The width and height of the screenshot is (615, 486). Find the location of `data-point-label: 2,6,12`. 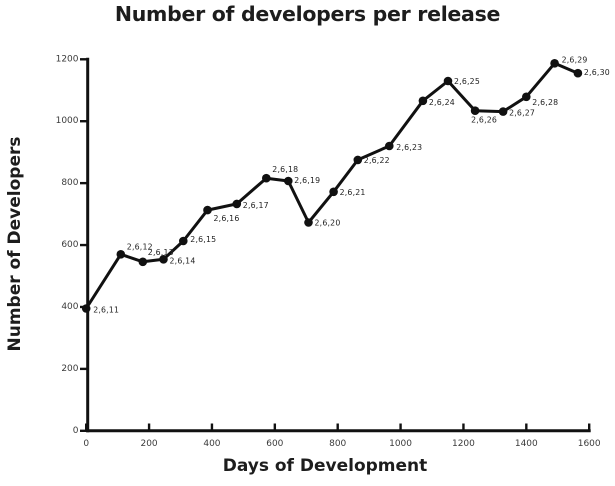

data-point-label: 2,6,12 is located at coordinates (140, 246).